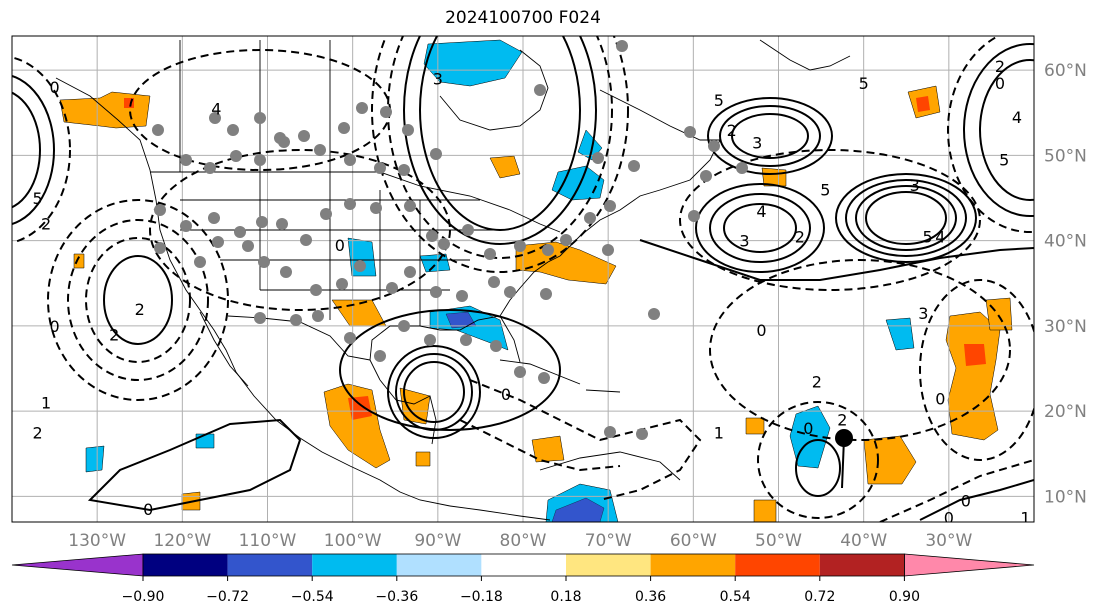  What do you see at coordinates (659, 115) in the screenshot?
I see `coast-labrador` at bounding box center [659, 115].